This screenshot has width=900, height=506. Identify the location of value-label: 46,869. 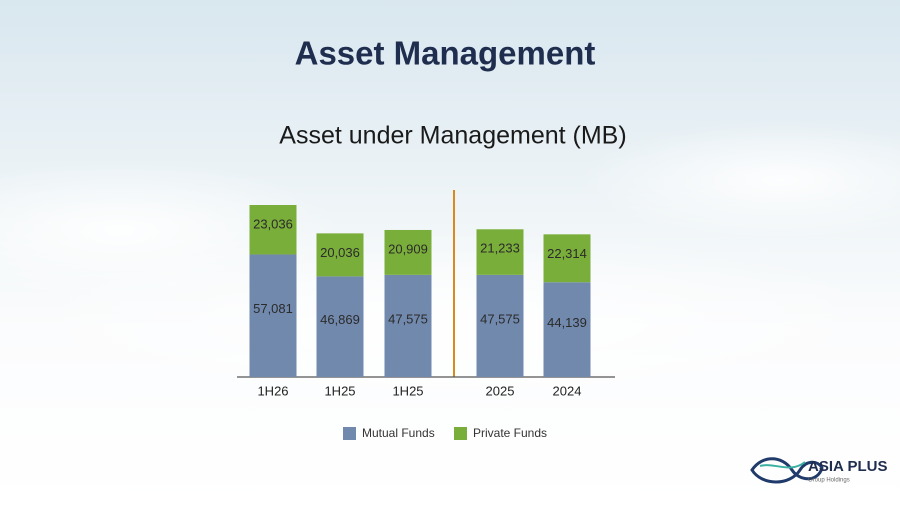
(340, 319).